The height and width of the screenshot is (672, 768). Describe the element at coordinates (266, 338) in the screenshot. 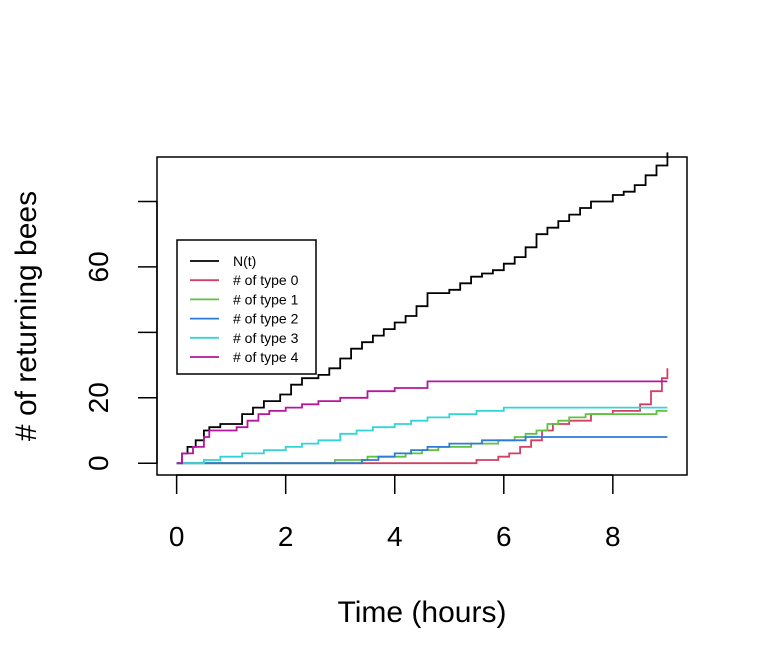

I see `legend-label-4: # of type 3` at that location.